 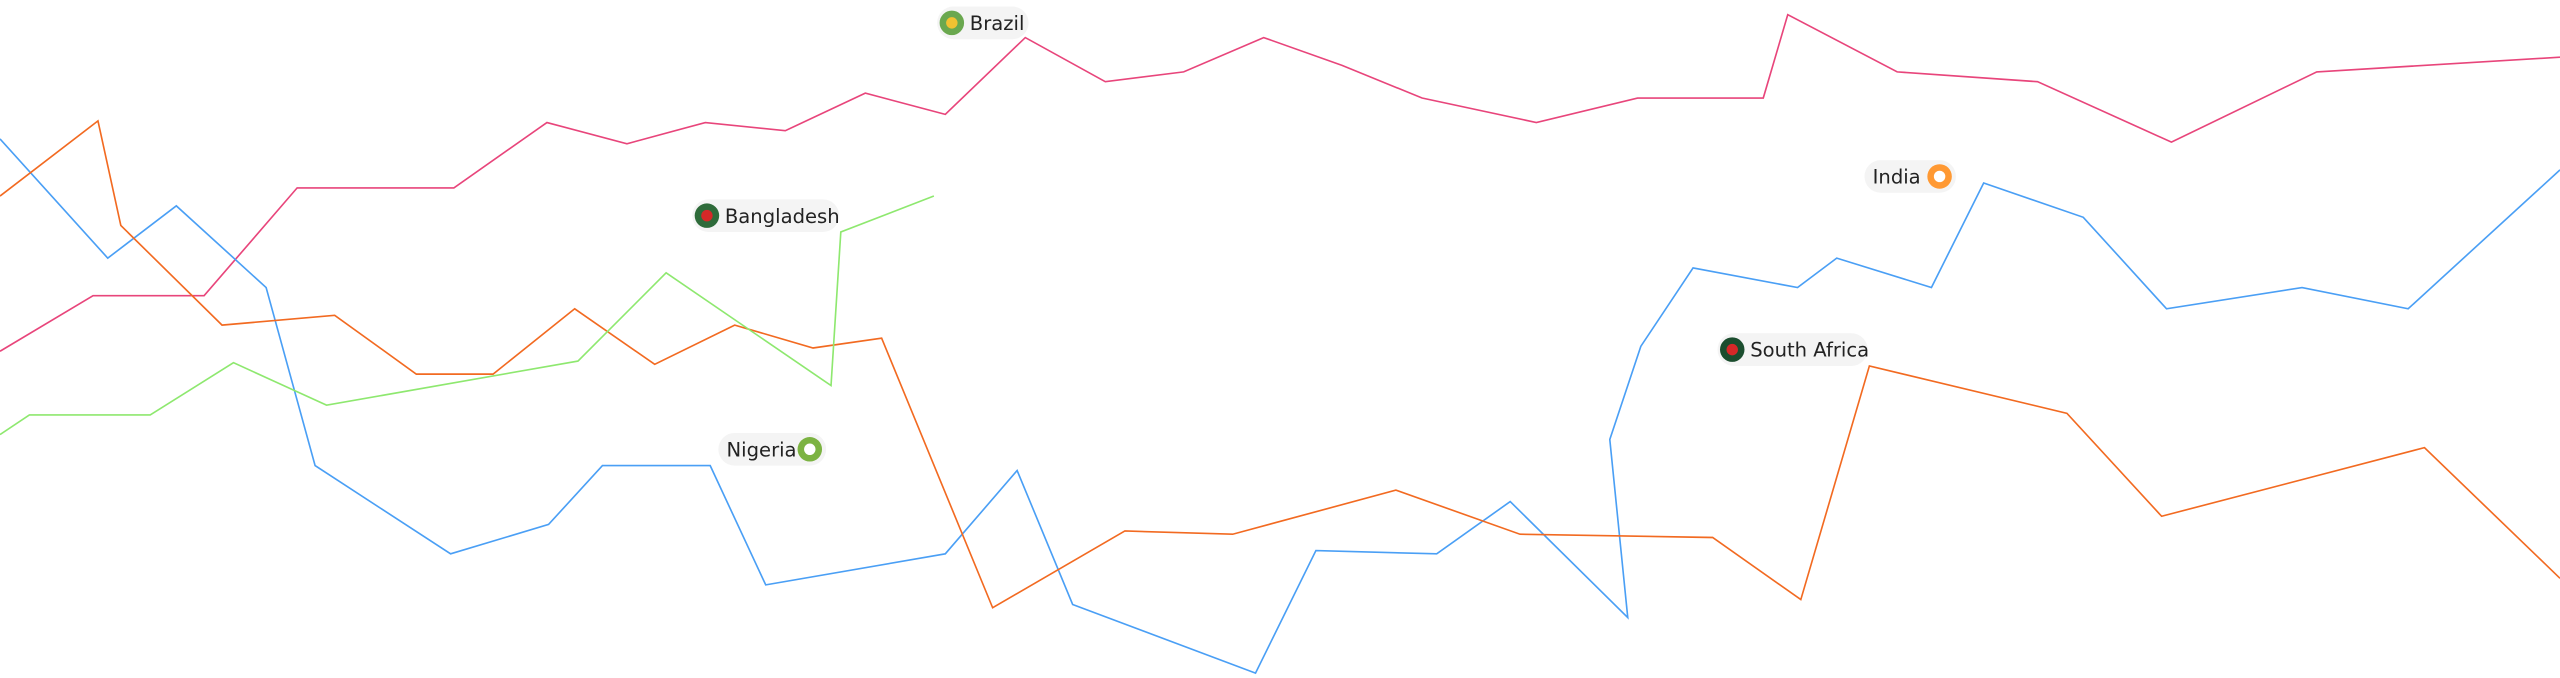 I want to click on country-label: Bangladesh, so click(x=766, y=215).